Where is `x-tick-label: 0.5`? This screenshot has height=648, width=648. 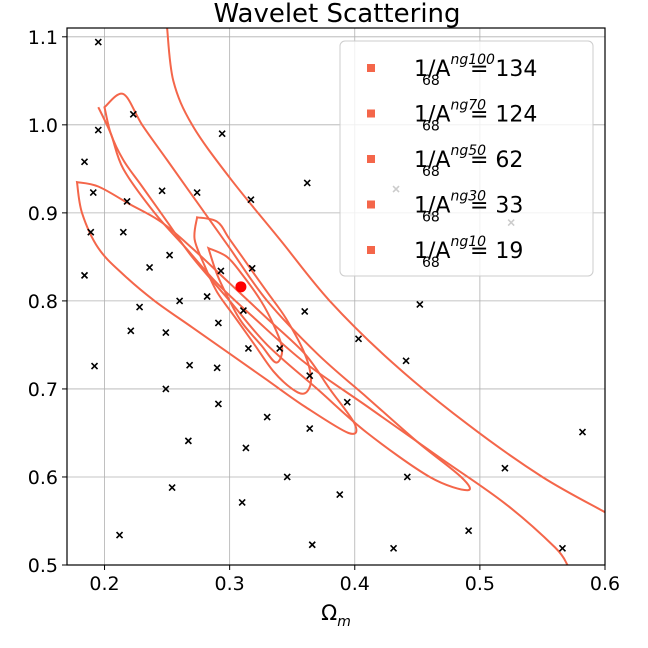
x-tick-label: 0.5 is located at coordinates (480, 584).